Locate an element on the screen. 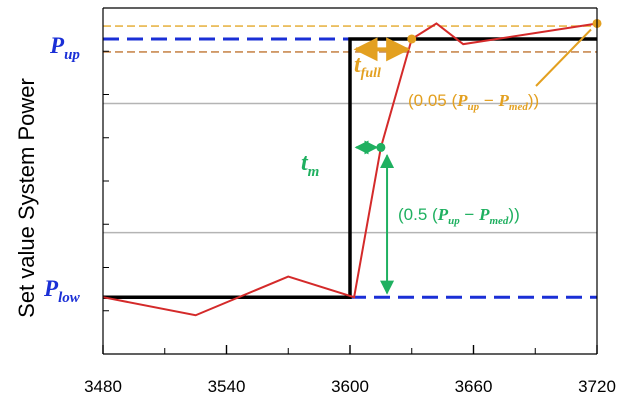  x-tick-label-3600: 3600 is located at coordinates (350, 386).